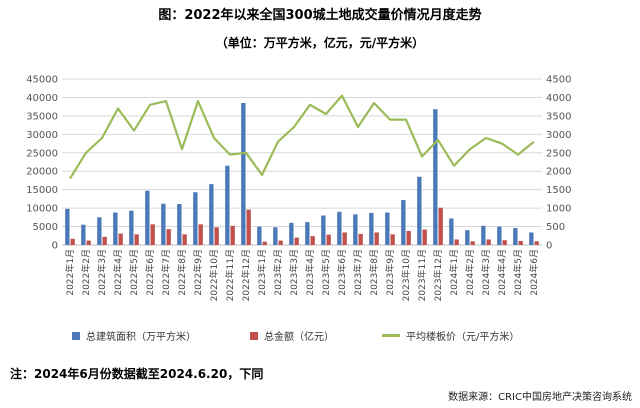  I want to click on x-tick-label: 2024年5月, so click(518, 272).